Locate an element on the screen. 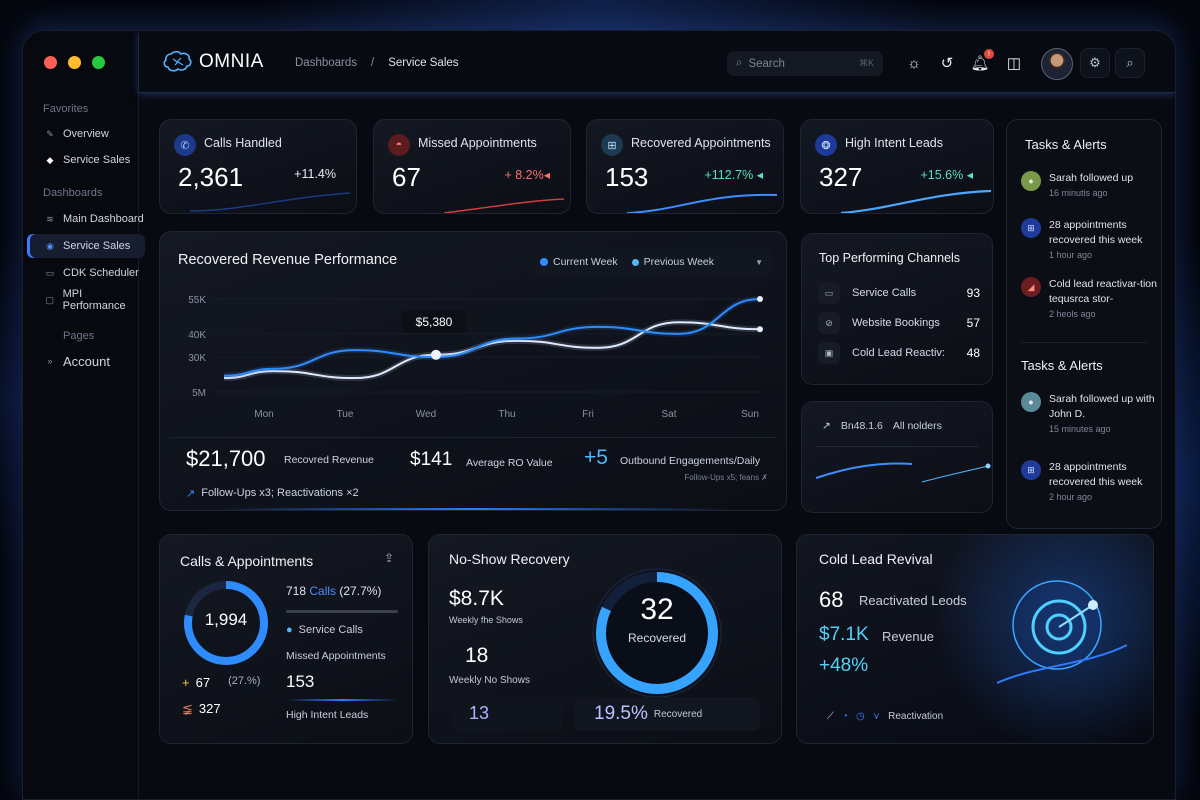 The height and width of the screenshot is (800, 1200). chart-legend: Current Week Previous Week ▼ is located at coordinates (651, 262).